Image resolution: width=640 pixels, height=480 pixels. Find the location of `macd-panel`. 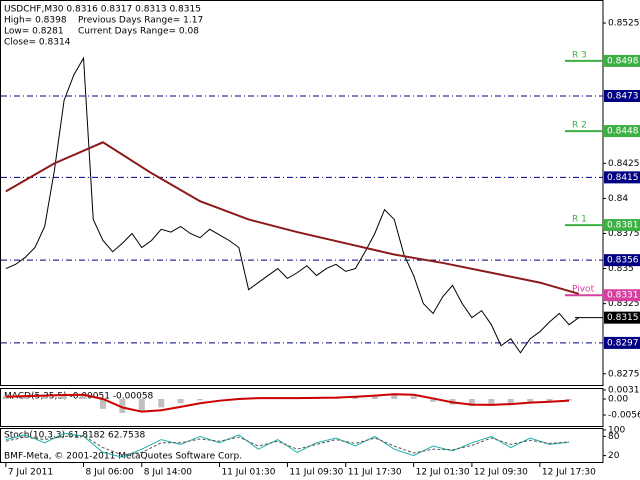

macd-panel is located at coordinates (302, 407).